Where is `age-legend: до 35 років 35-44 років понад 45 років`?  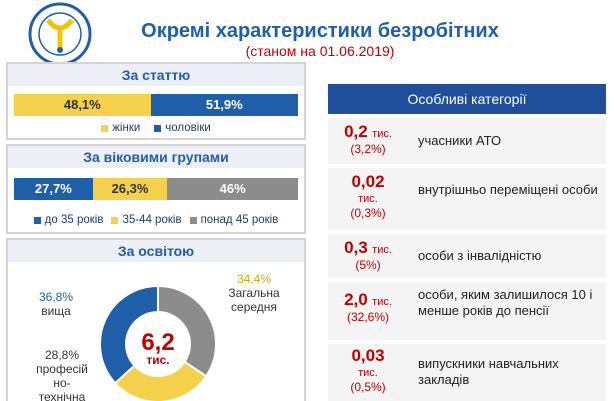
age-legend: до 35 років 35-44 років понад 45 років is located at coordinates (156, 220).